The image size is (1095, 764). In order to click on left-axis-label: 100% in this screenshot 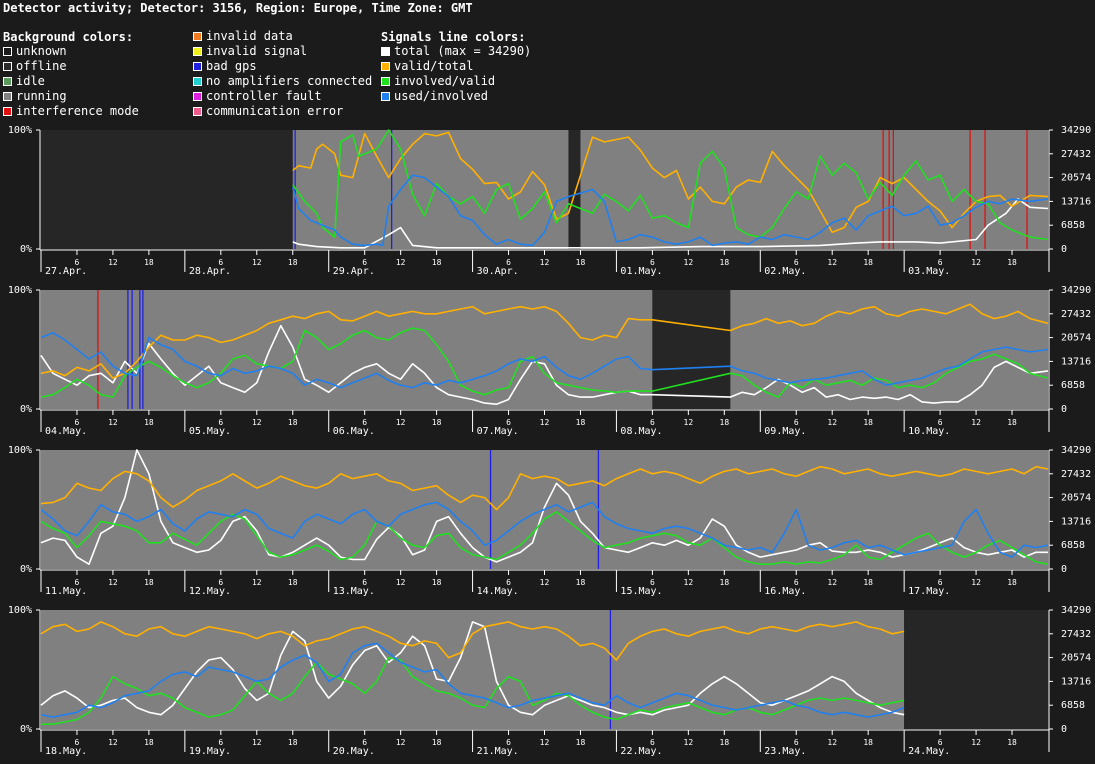, I will do `click(20, 130)`.